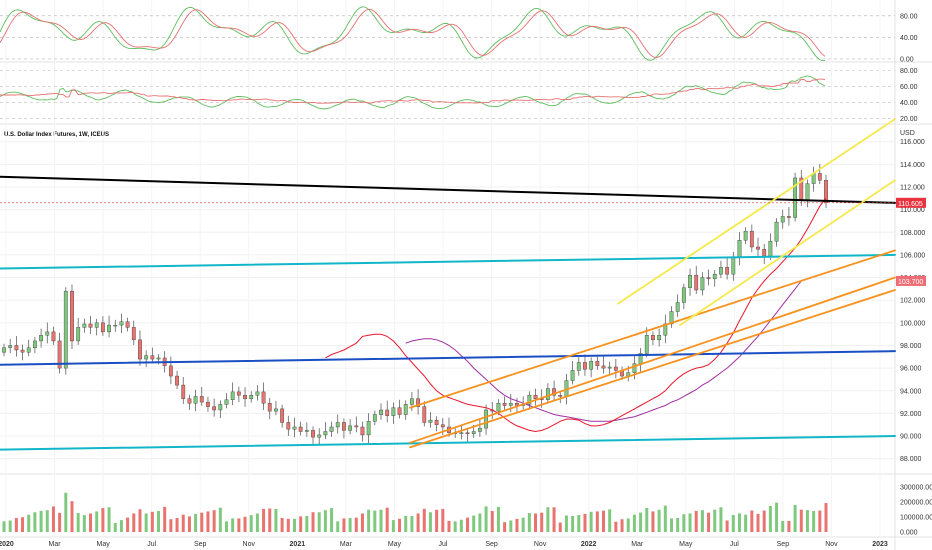 This screenshot has width=932, height=550. I want to click on stoch-tick-label: 0.00, so click(907, 59).